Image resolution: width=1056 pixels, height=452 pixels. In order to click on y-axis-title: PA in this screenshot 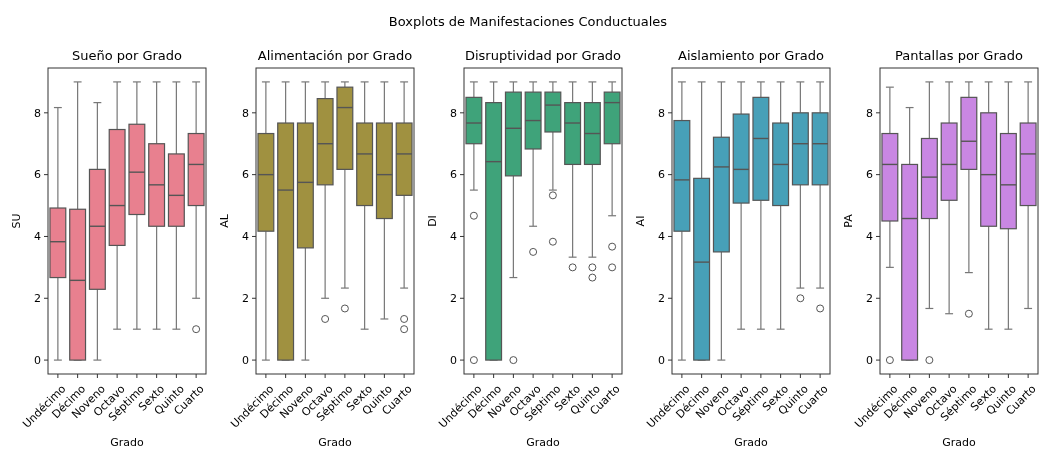, I will do `click(848, 220)`.